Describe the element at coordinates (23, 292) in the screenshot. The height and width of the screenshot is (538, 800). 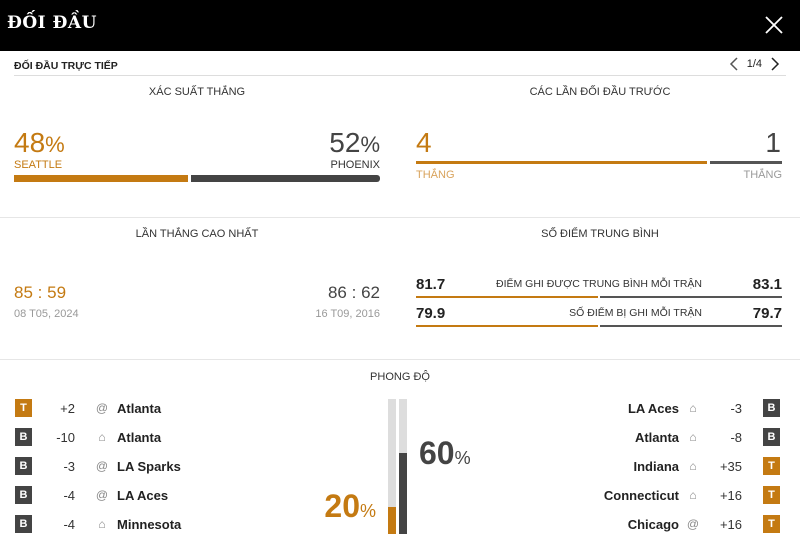
I see `score-a: 85` at that location.